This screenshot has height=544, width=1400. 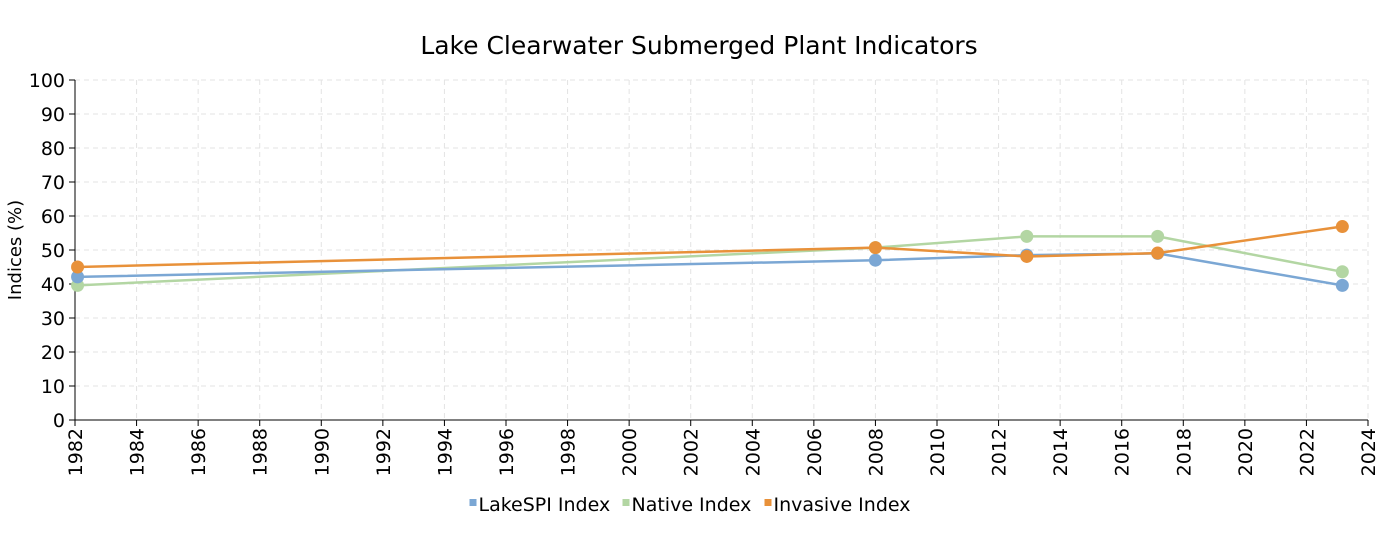 What do you see at coordinates (692, 452) in the screenshot?
I see `x-tick-label: 2002` at bounding box center [692, 452].